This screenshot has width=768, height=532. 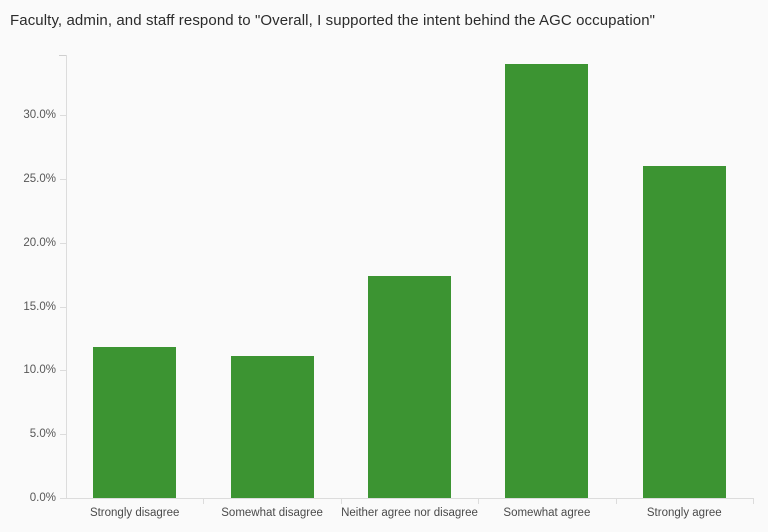 I want to click on category-label: Somewhat agree, so click(x=547, y=513).